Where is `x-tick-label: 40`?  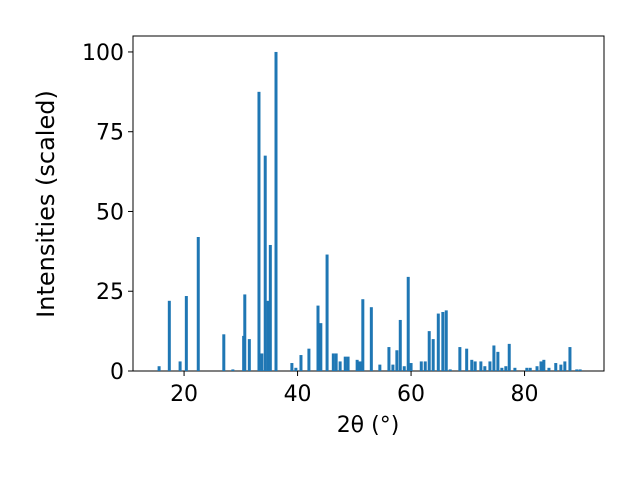
x-tick-label: 40 is located at coordinates (298, 394).